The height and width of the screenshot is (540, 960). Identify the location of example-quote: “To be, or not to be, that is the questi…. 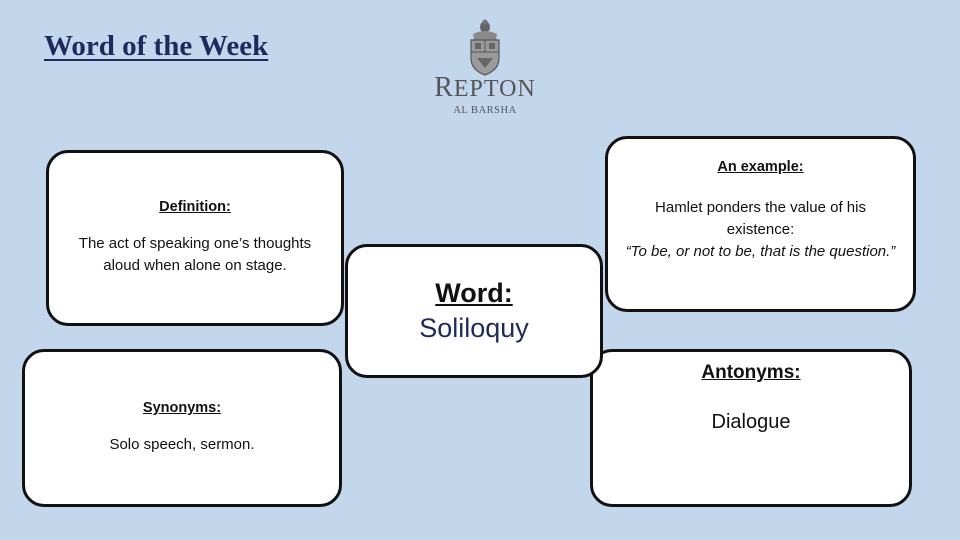
(760, 251).